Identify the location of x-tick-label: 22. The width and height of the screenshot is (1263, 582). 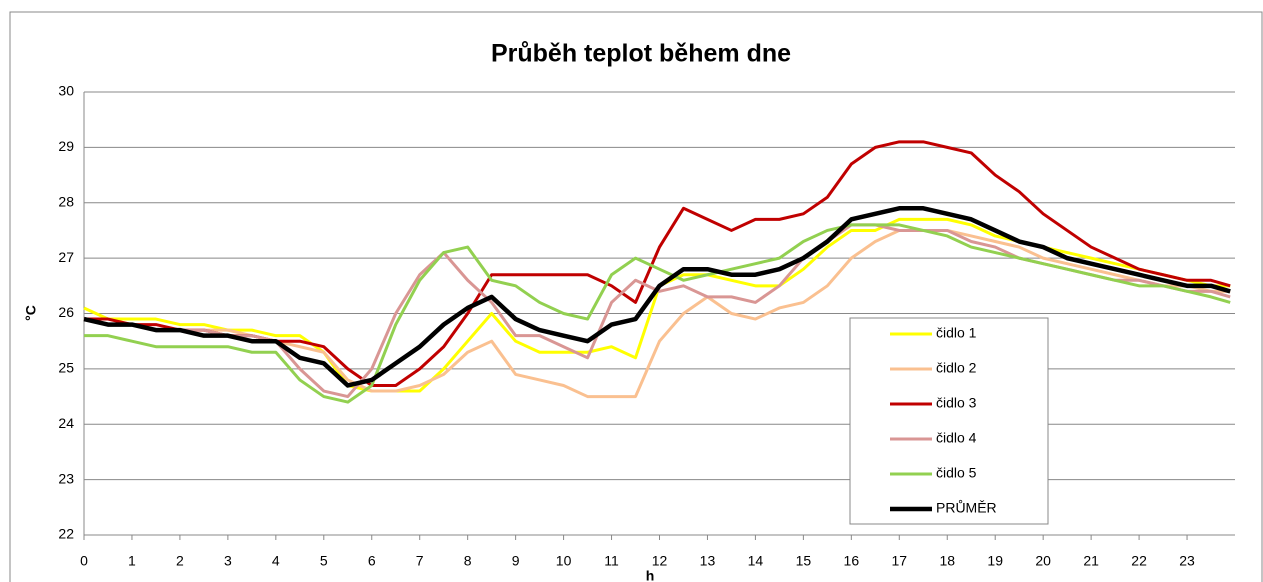
(1139, 561).